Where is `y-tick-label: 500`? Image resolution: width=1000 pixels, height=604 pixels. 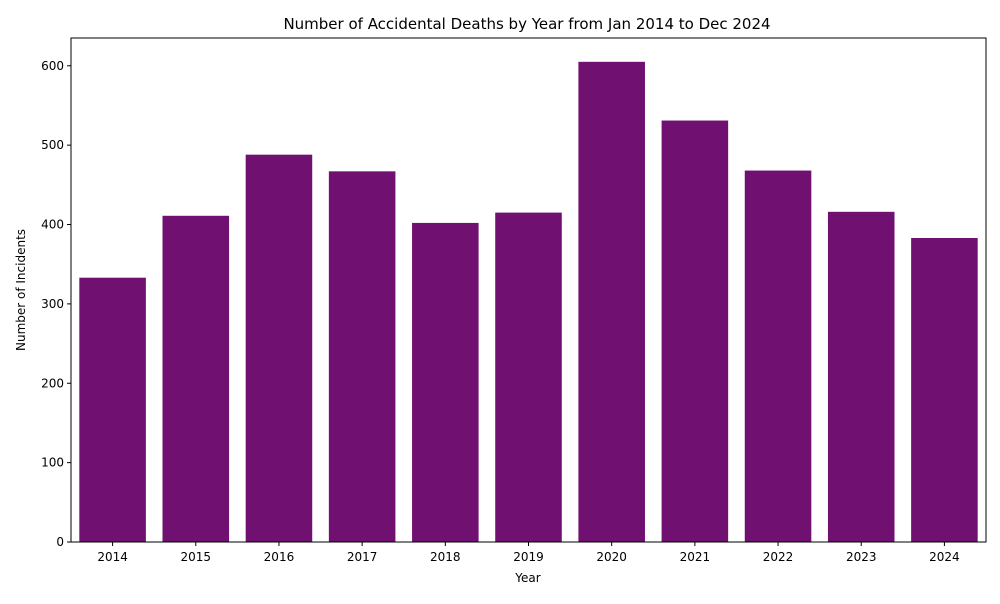 y-tick-label: 500 is located at coordinates (52, 145).